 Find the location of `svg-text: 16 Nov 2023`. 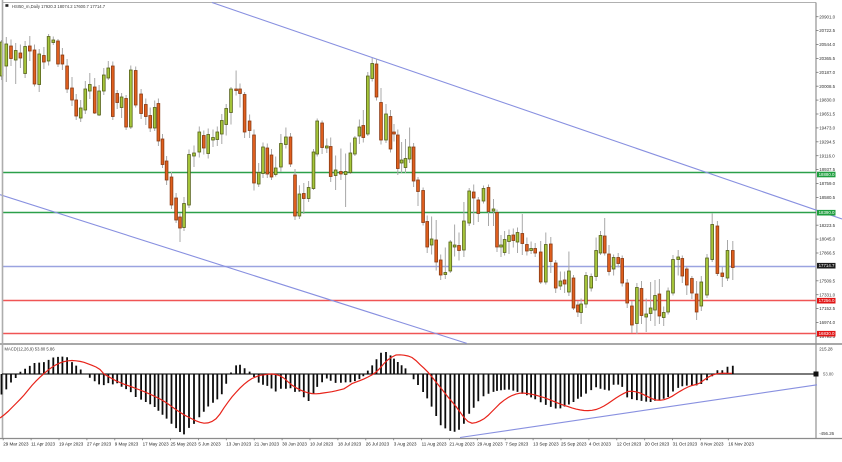

svg-text: 16 Nov 2023 is located at coordinates (741, 443).